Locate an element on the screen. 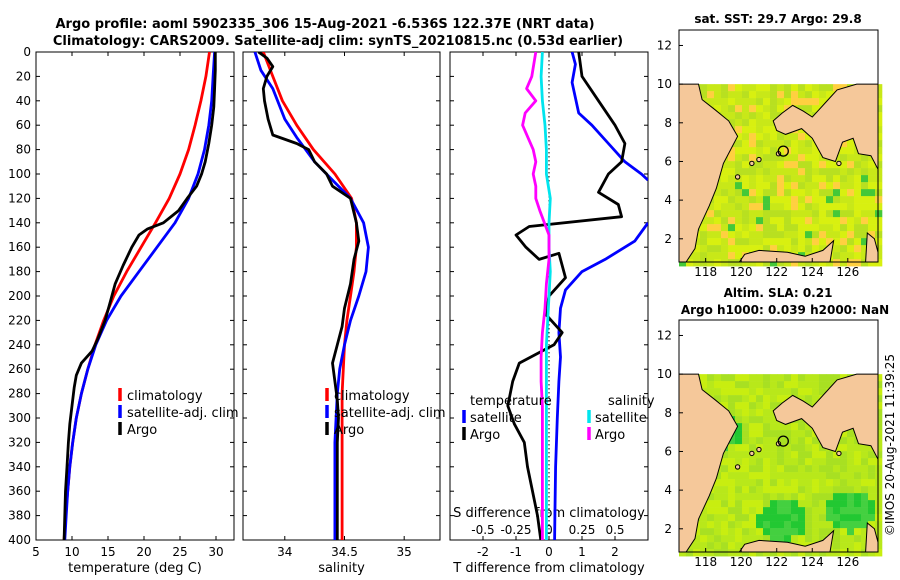  differences-s-tick-label: -0.5 is located at coordinates (482, 530).